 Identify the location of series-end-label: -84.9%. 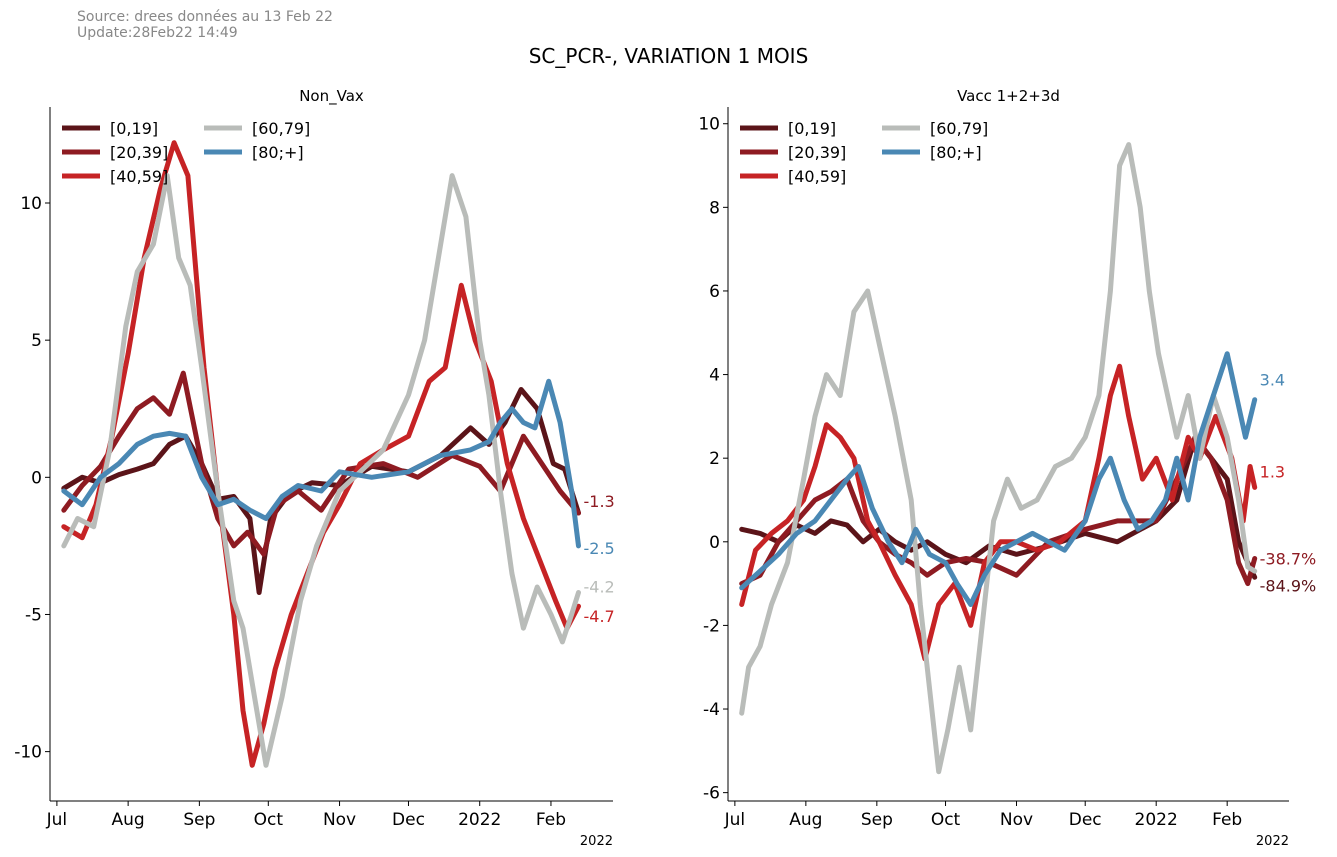
(1288, 585).